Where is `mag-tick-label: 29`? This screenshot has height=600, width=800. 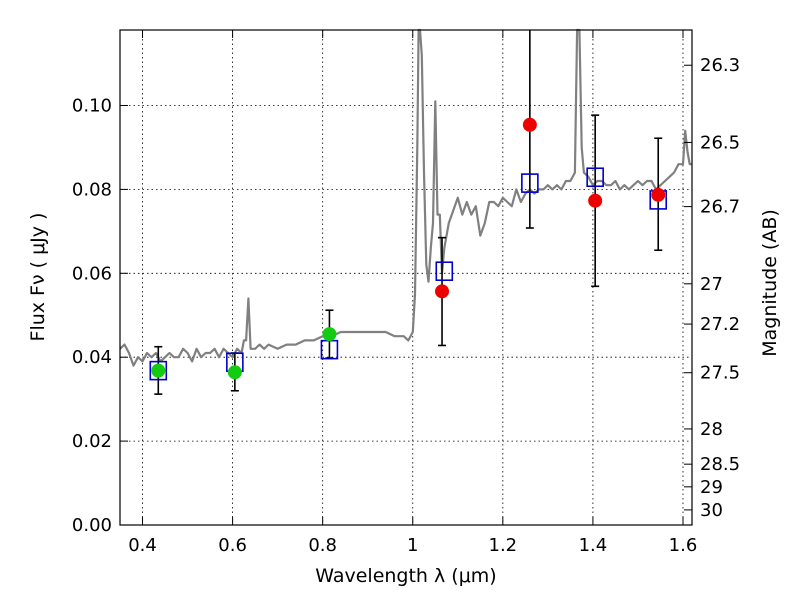 mag-tick-label: 29 is located at coordinates (711, 487).